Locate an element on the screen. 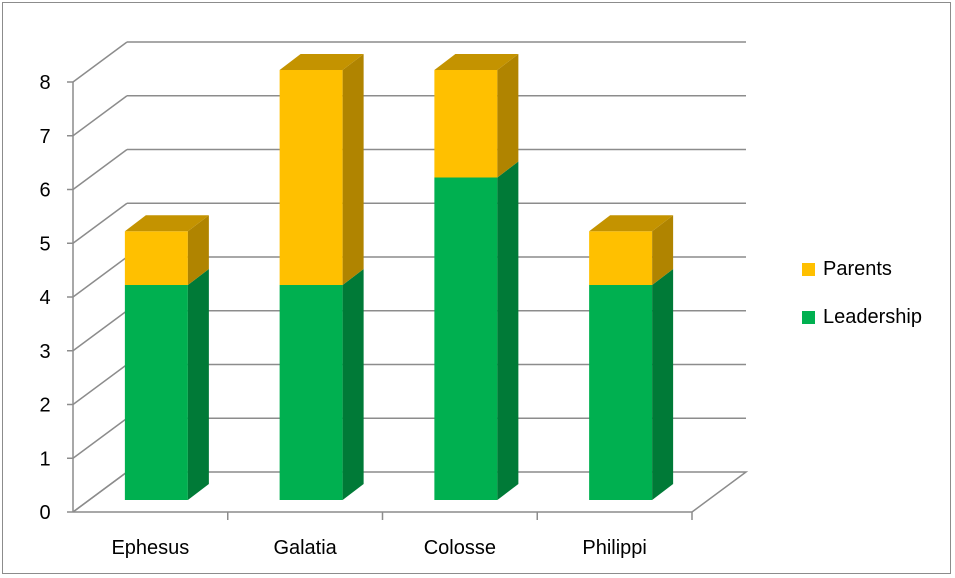 Image resolution: width=955 pixels, height=578 pixels. y-tick-label: 3 is located at coordinates (44, 352).